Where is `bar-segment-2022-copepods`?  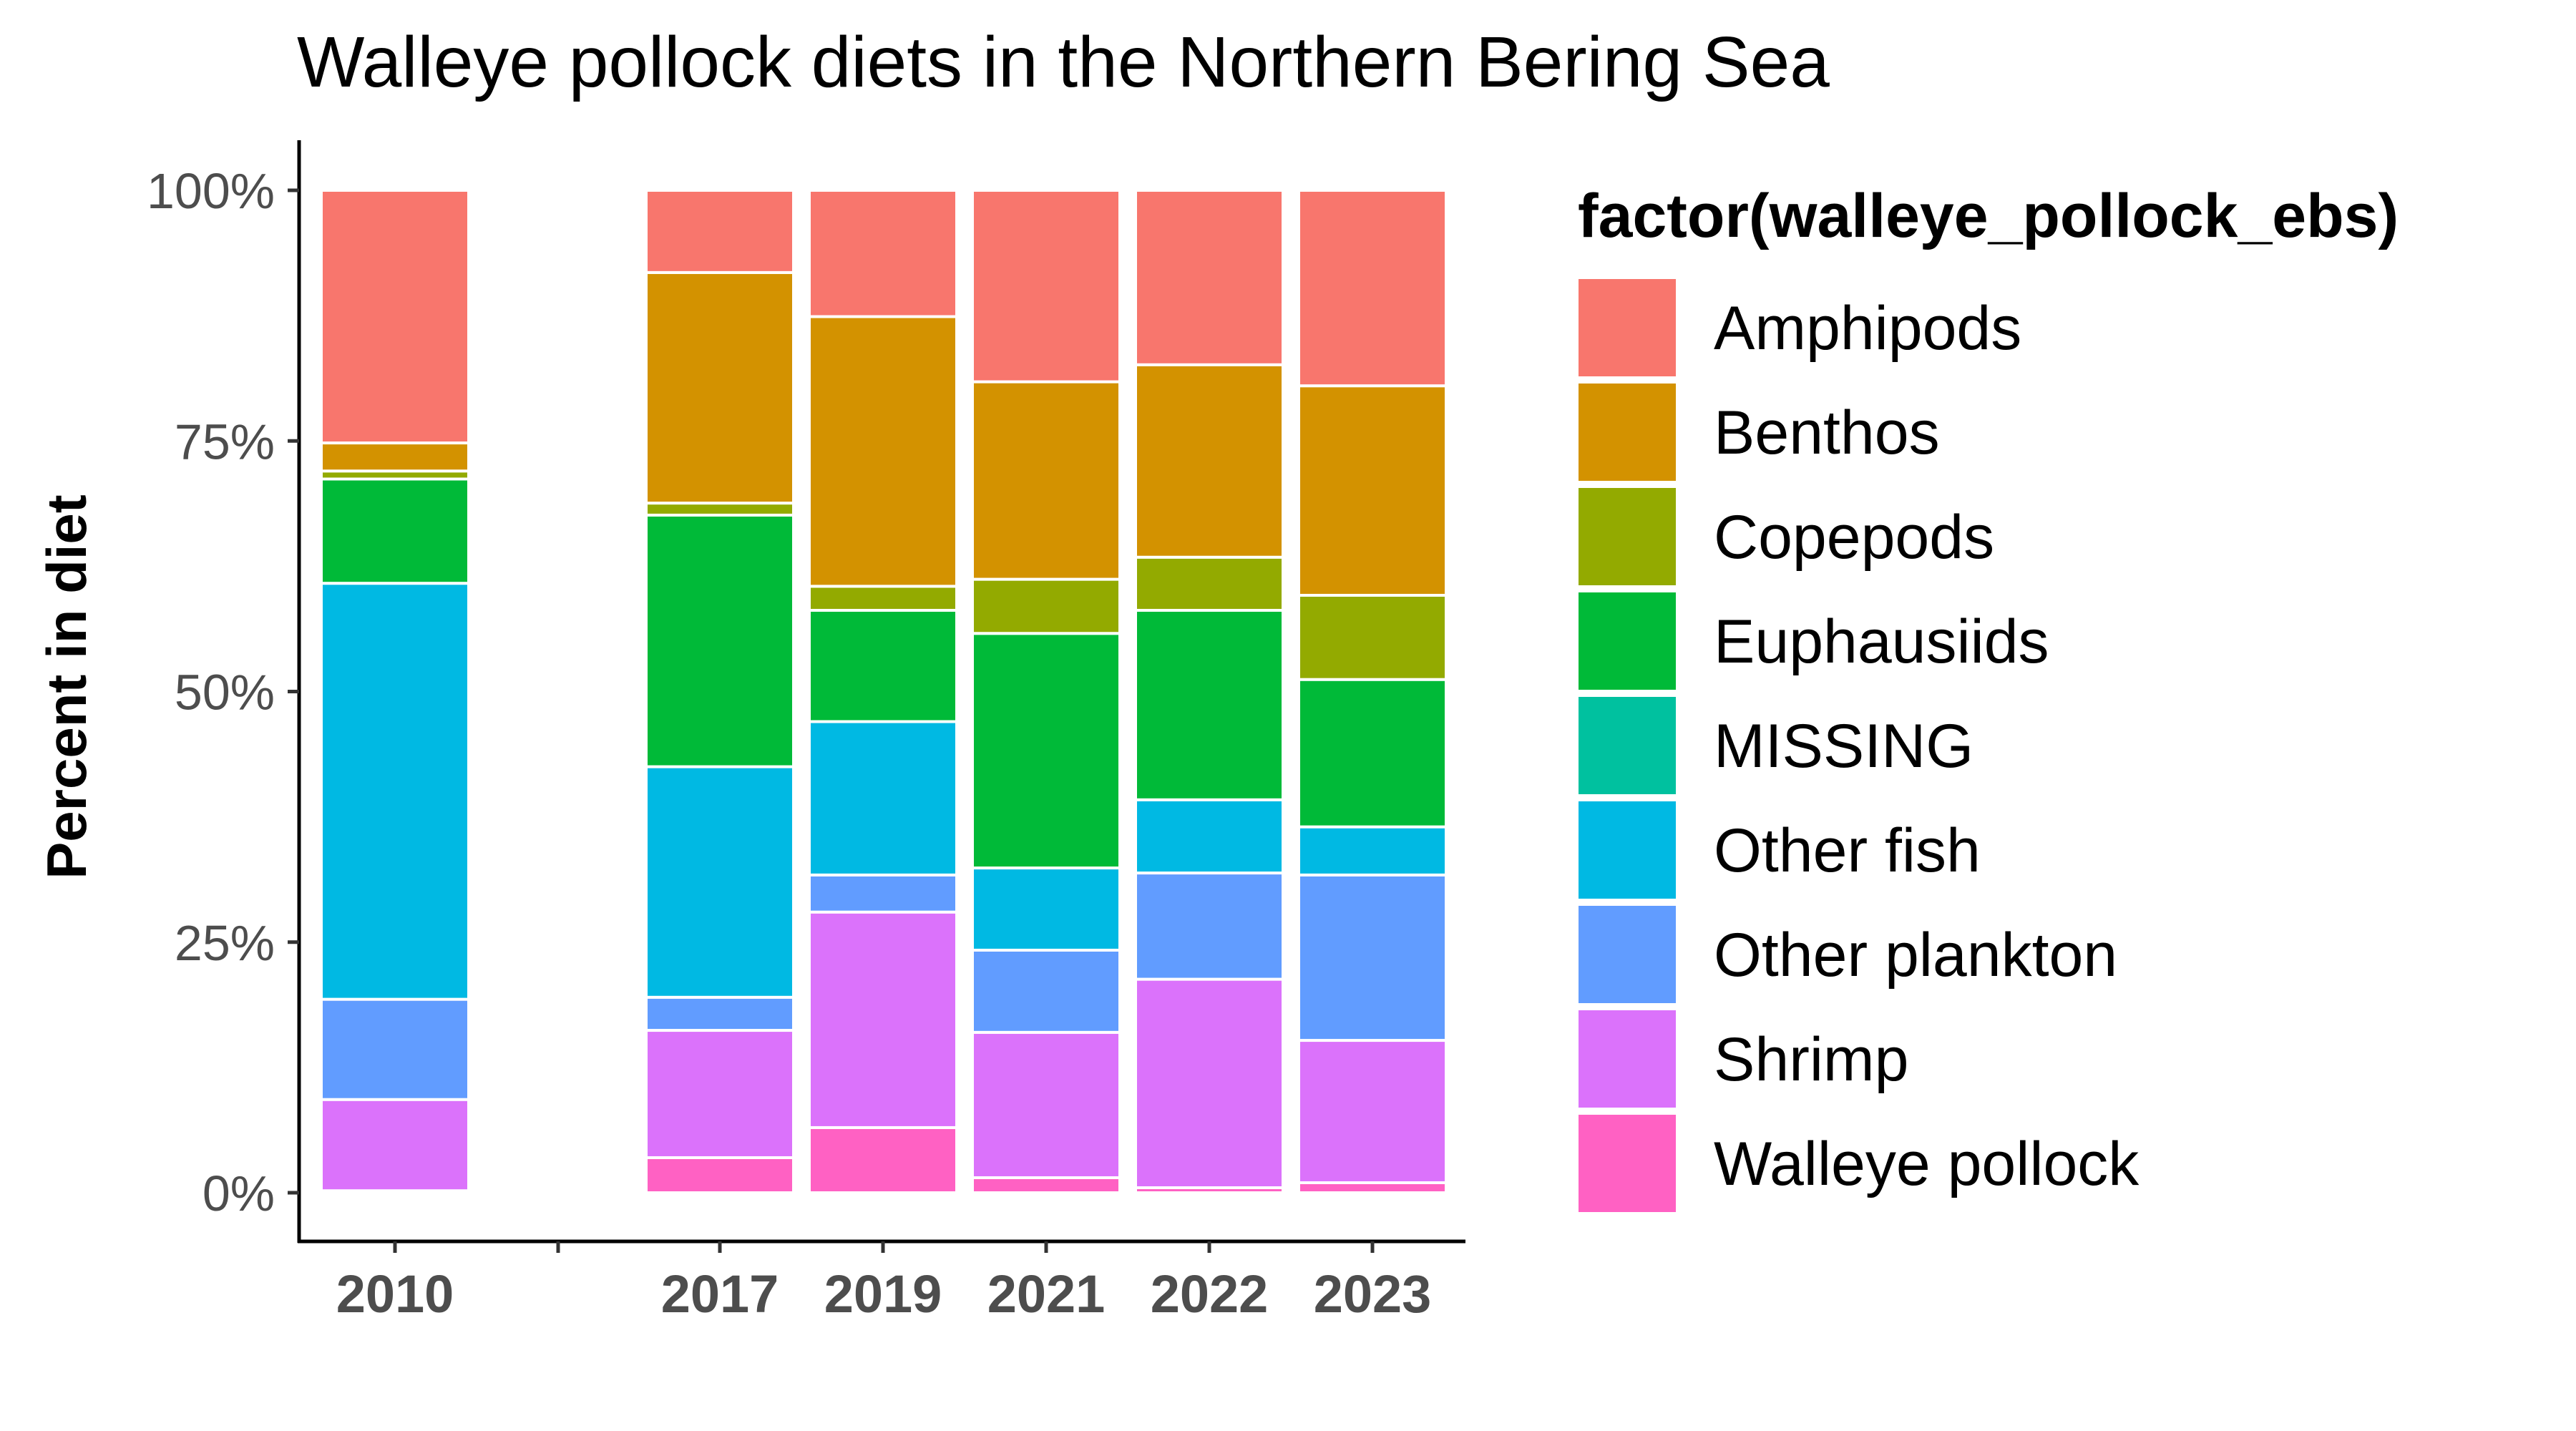
bar-segment-2022-copepods is located at coordinates (1209, 583).